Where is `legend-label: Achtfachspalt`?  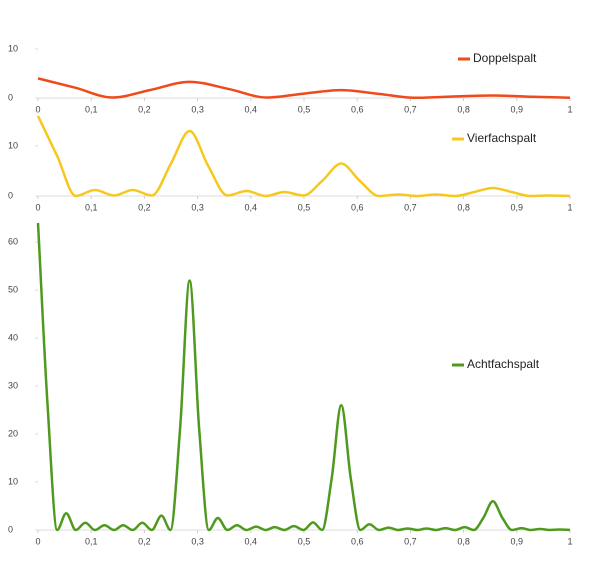 legend-label: Achtfachspalt is located at coordinates (503, 364).